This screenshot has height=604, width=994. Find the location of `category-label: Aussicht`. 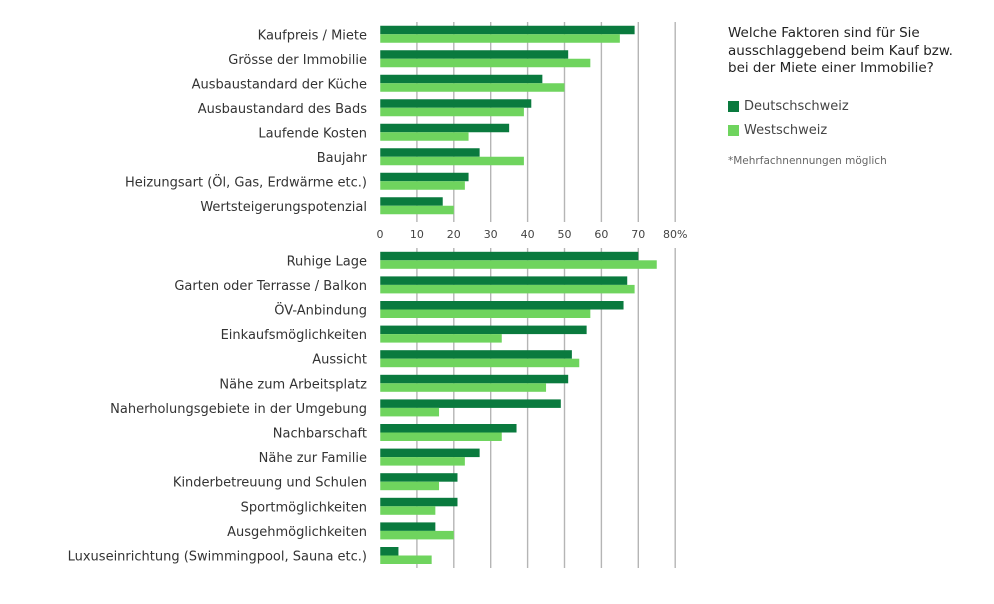

category-label: Aussicht is located at coordinates (339, 360).